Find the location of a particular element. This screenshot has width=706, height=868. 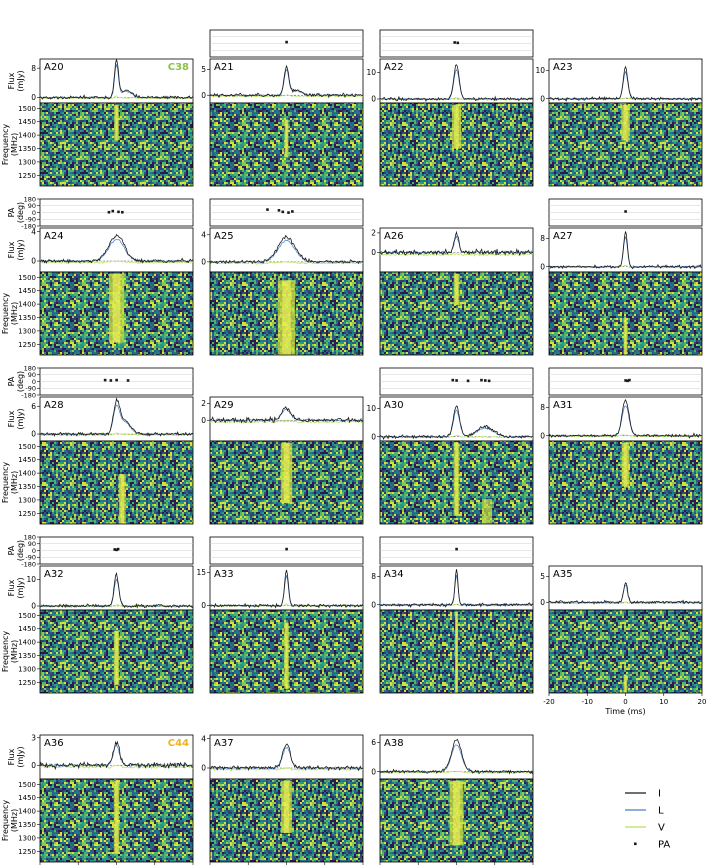

panel-label: A20 is located at coordinates (54, 67).